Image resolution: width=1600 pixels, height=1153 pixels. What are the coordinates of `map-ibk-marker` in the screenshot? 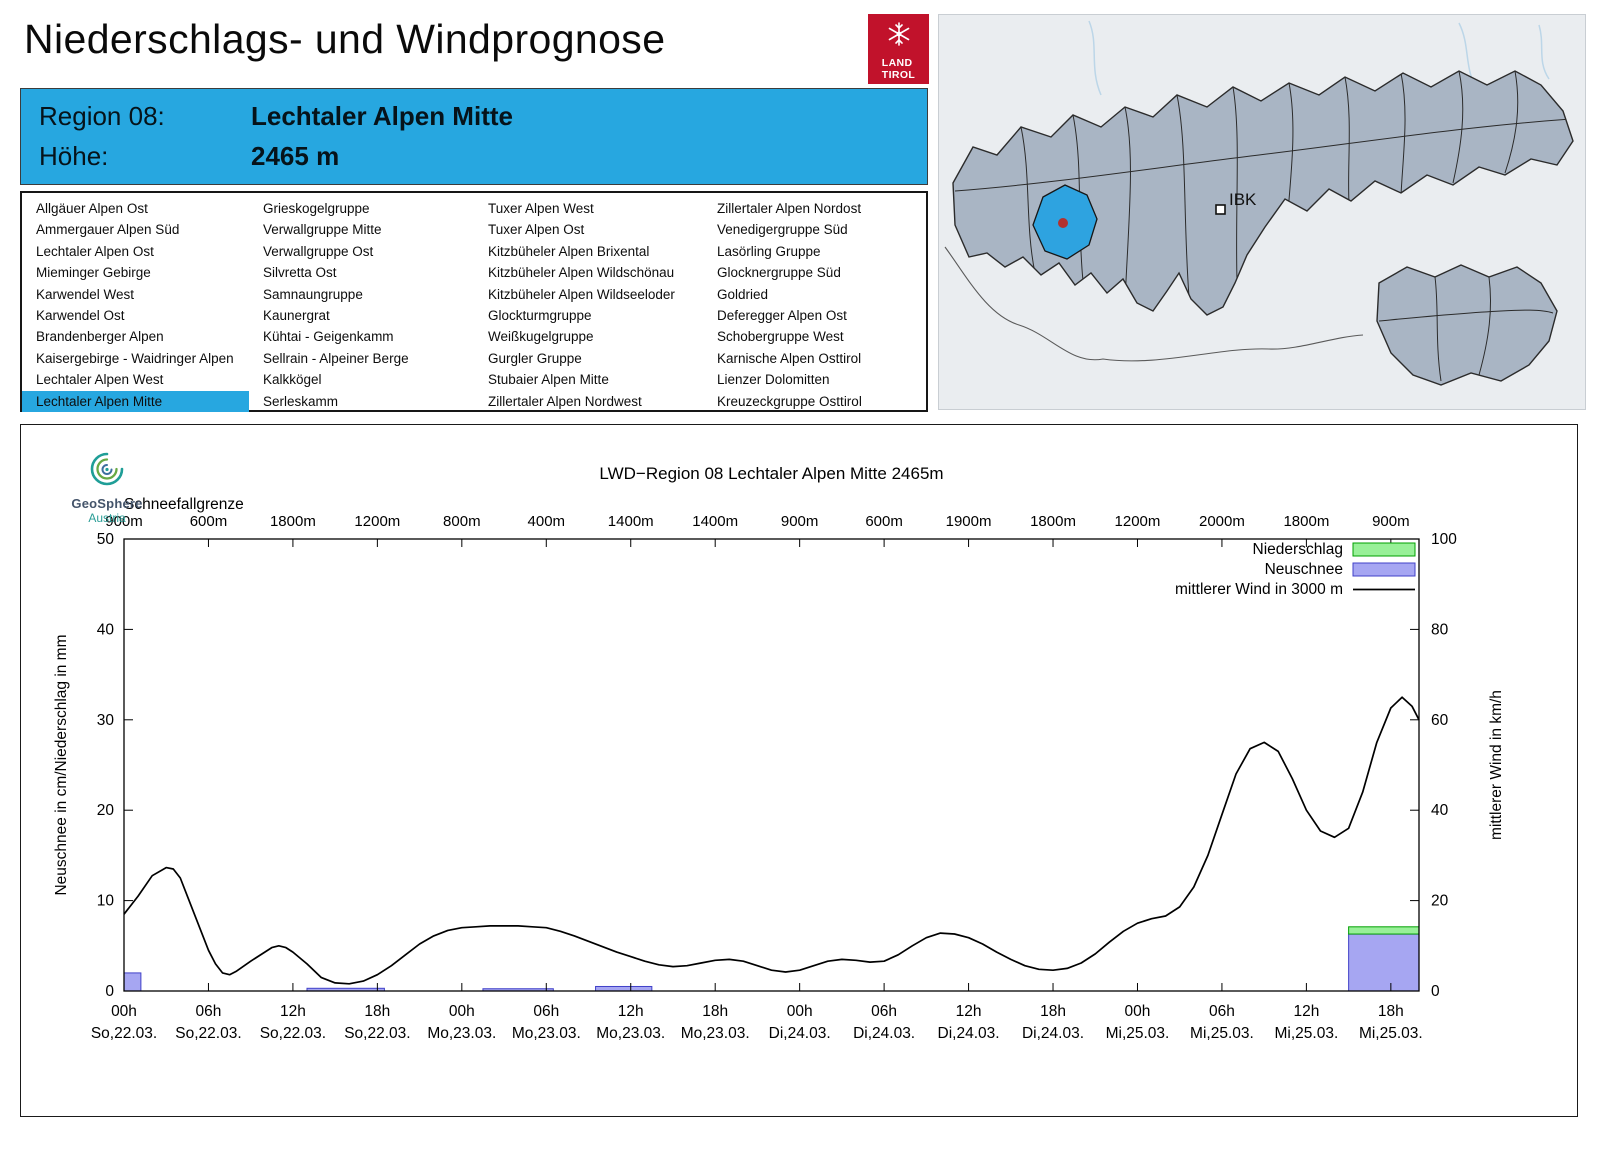 It's located at (1220, 209).